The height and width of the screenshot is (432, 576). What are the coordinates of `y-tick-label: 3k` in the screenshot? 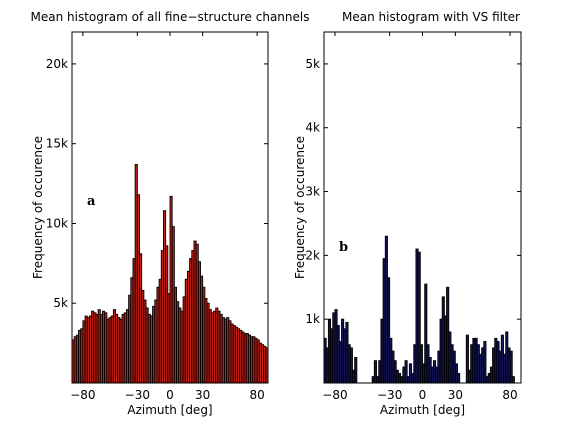 It's located at (312, 192).